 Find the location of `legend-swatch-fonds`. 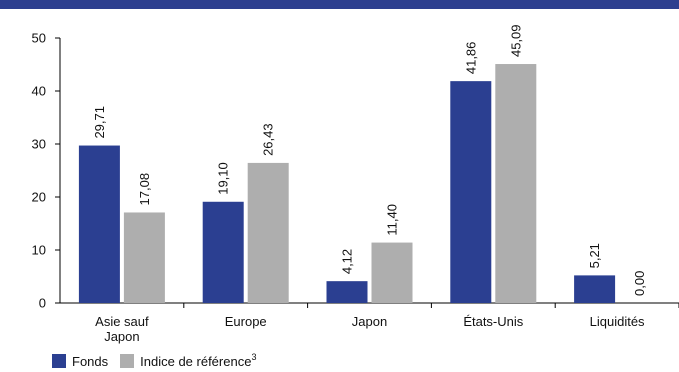

legend-swatch-fonds is located at coordinates (59, 361).